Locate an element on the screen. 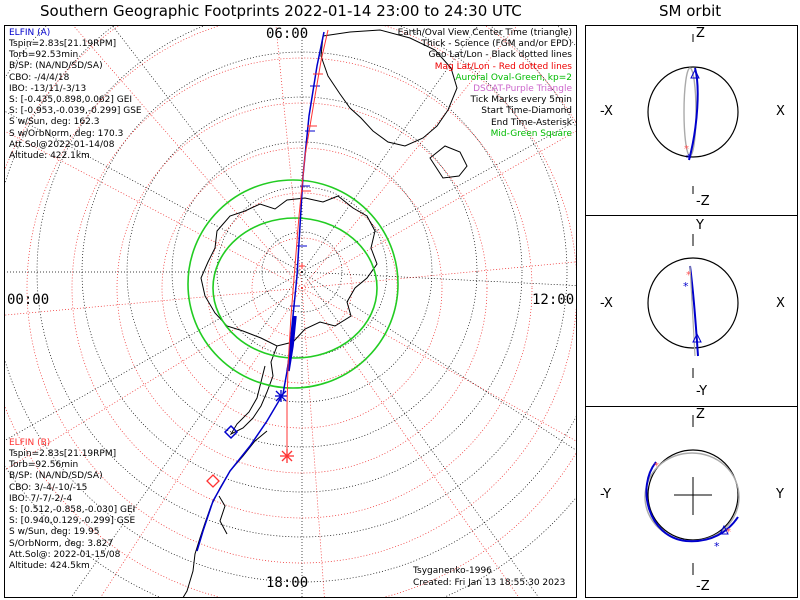 Image resolution: width=800 pixels, height=600 pixels. elfin-b-info-line: IBO: 7/-7/-2/-4 is located at coordinates (41, 498).